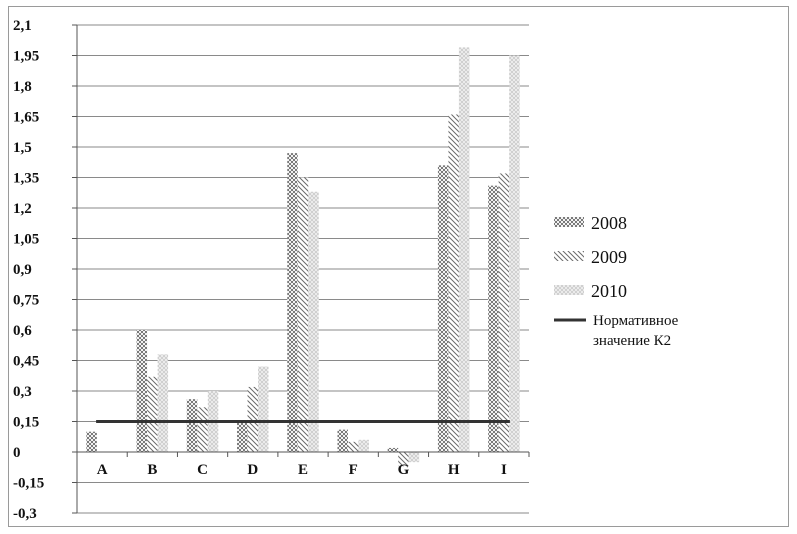  Describe the element at coordinates (152, 470) in the screenshot. I see `x-tick-label-B: B` at that location.